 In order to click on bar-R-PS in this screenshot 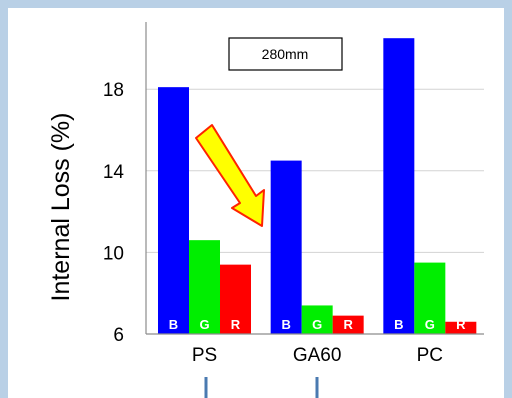, I will do `click(235, 299)`.